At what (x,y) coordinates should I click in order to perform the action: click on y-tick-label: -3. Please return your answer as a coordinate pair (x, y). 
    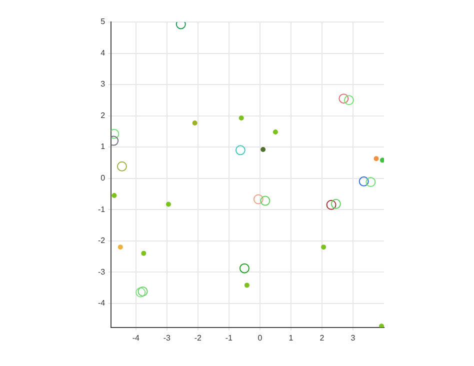
    Looking at the image, I should click on (102, 271).